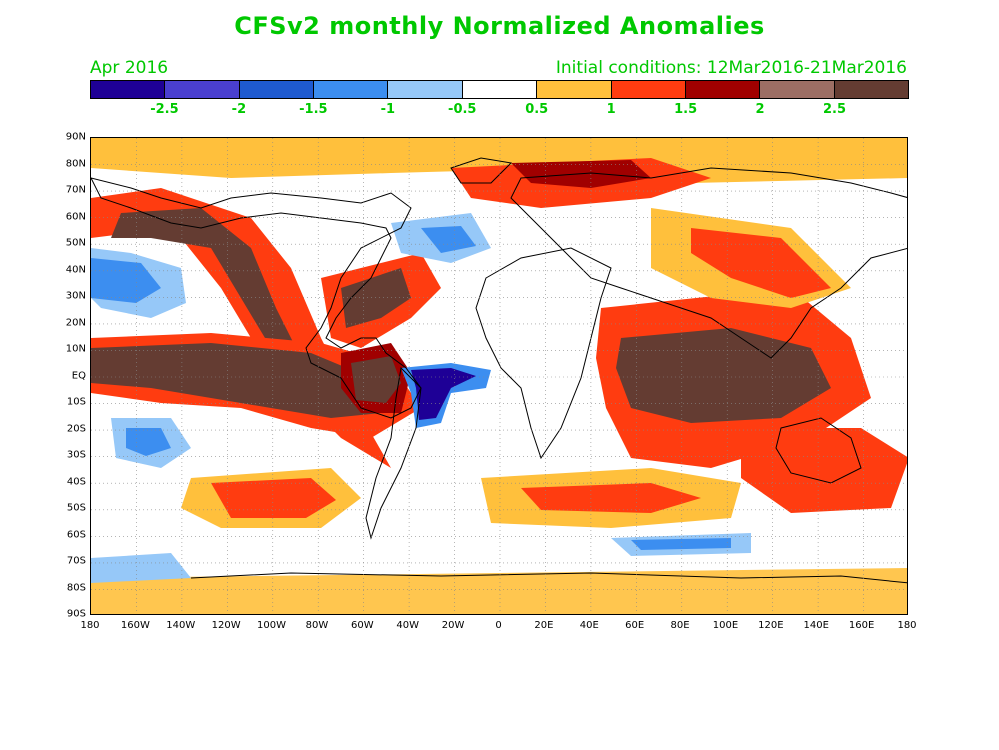  I want to click on latitude-label: 70S, so click(76, 561).